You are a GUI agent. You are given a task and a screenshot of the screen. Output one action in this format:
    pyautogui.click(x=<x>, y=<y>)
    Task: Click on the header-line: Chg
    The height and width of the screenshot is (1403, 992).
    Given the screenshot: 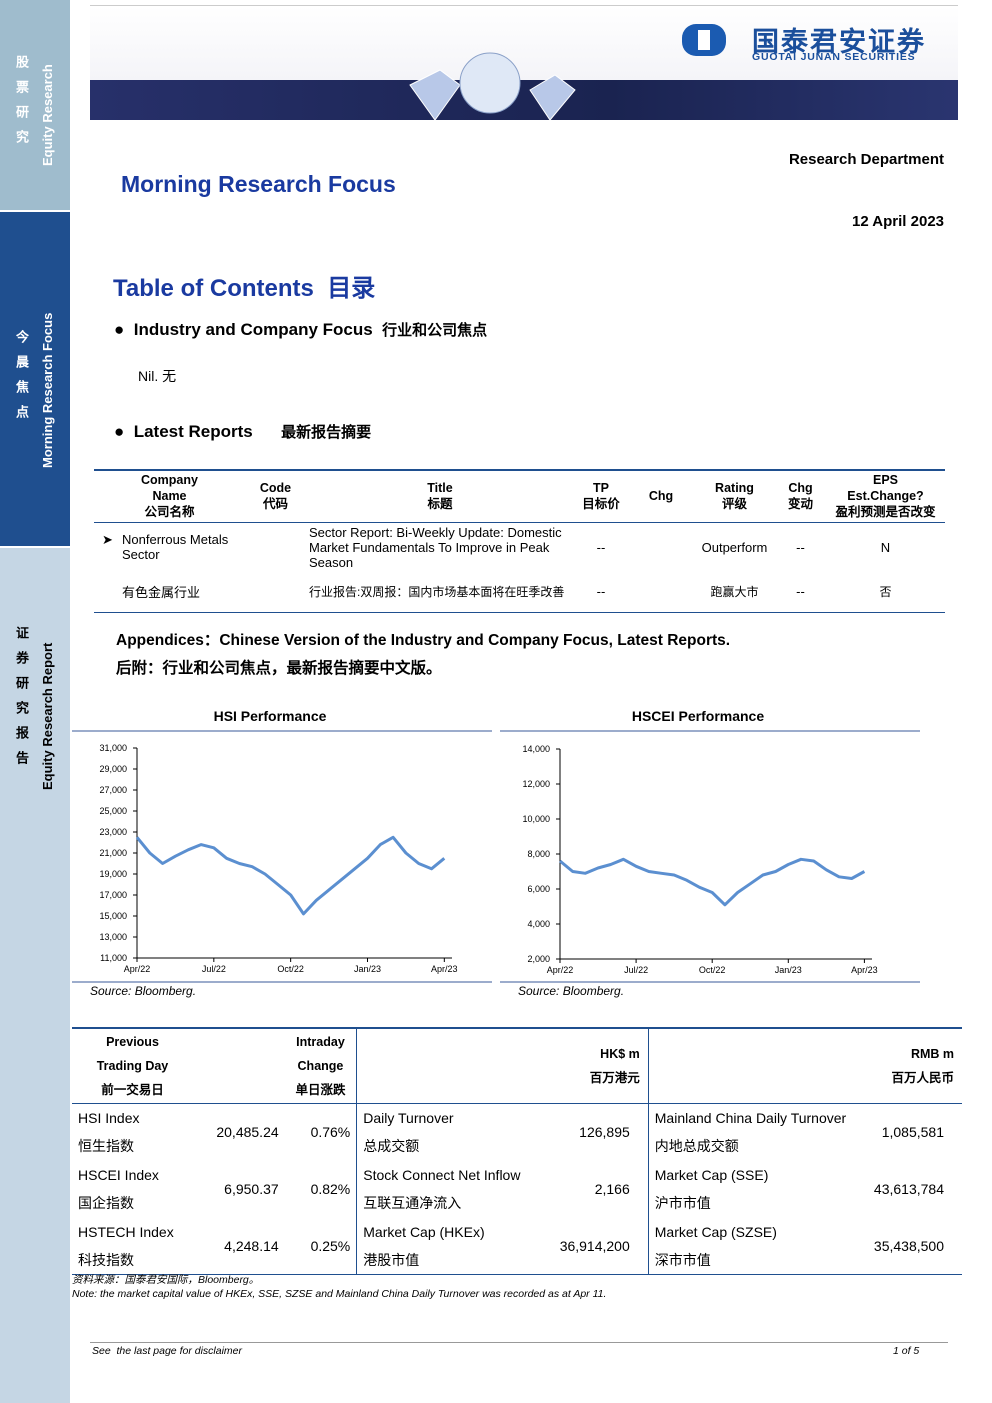 What is the action you would take?
    pyautogui.click(x=661, y=496)
    